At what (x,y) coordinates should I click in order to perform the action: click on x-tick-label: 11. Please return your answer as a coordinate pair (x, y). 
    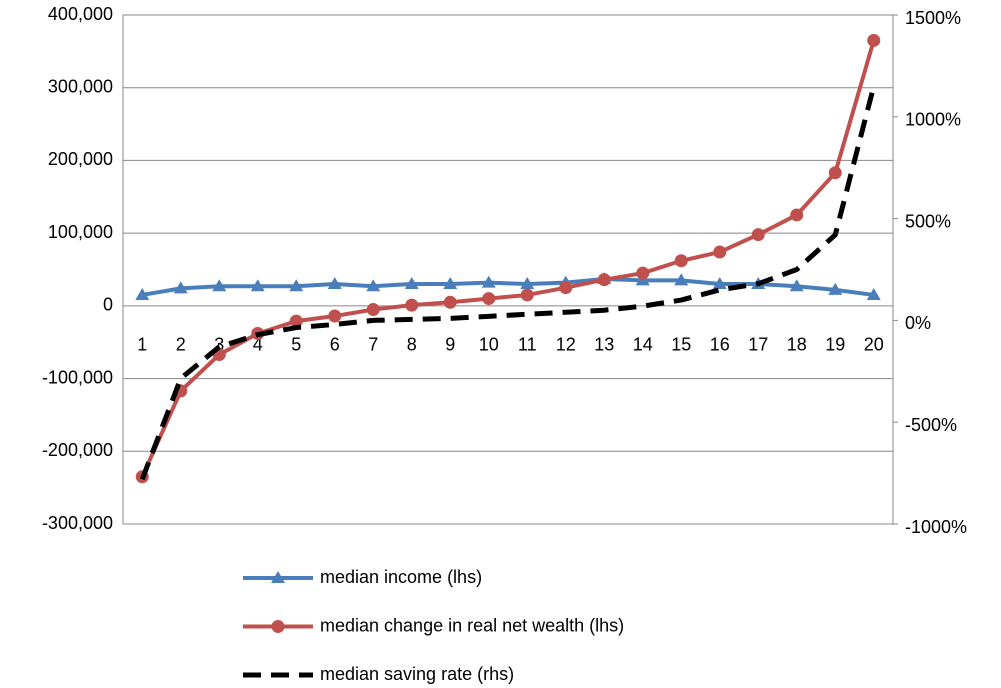
    Looking at the image, I should click on (527, 345).